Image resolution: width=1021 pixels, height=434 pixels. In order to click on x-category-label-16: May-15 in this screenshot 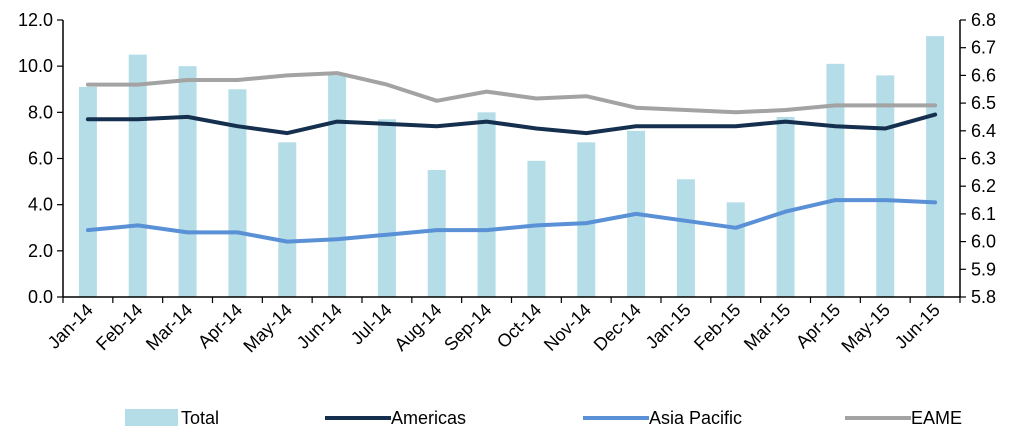, I will do `click(865, 328)`.